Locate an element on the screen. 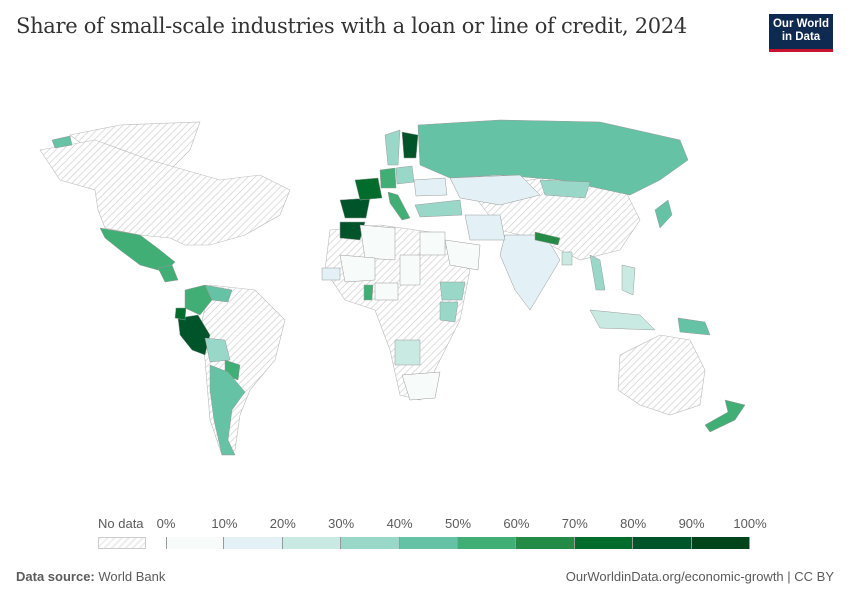 The image size is (850, 600). country-mongolia is located at coordinates (565, 189).